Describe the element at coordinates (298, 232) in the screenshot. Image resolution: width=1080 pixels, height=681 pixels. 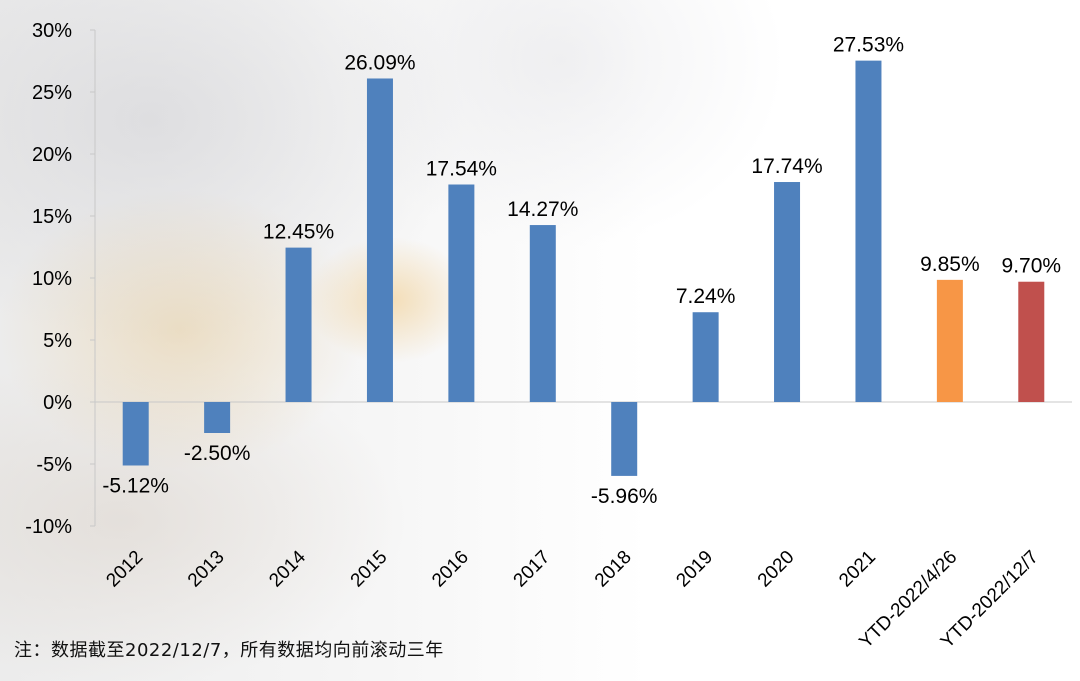
I see `data-label: 12.45%` at that location.